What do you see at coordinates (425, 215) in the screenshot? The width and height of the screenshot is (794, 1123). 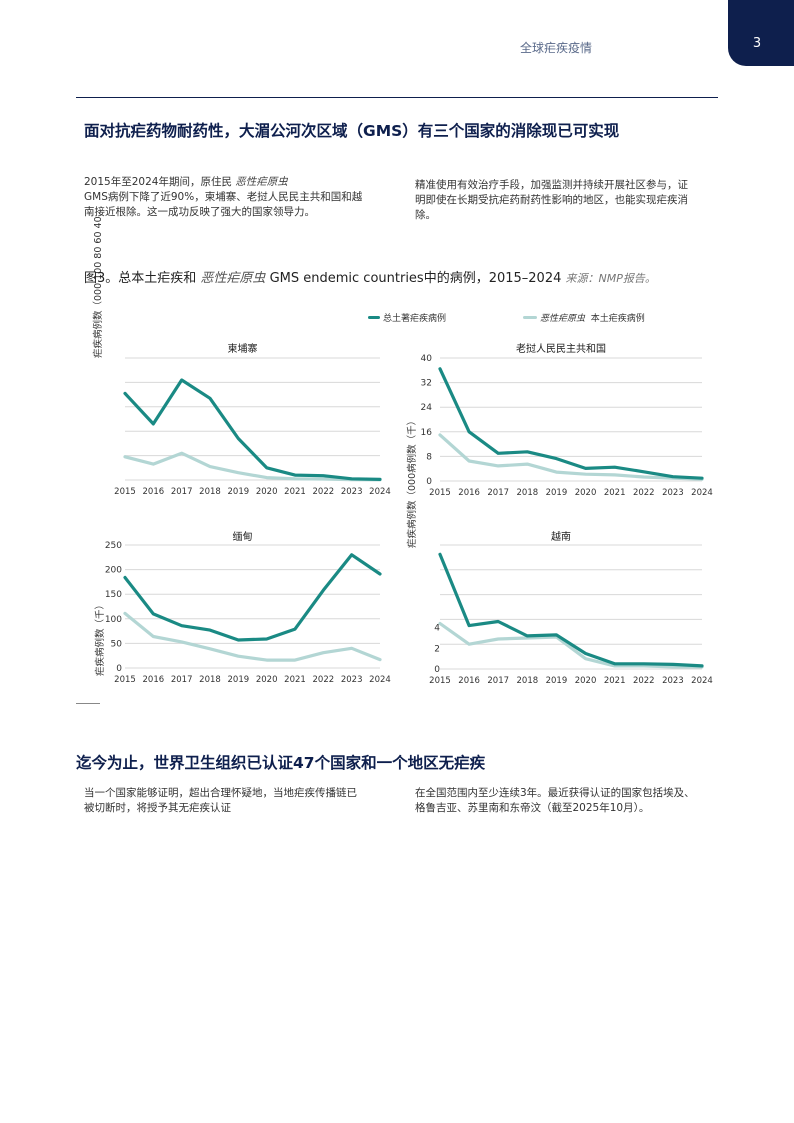 I see `right-paragraph-line-3: 除。` at bounding box center [425, 215].